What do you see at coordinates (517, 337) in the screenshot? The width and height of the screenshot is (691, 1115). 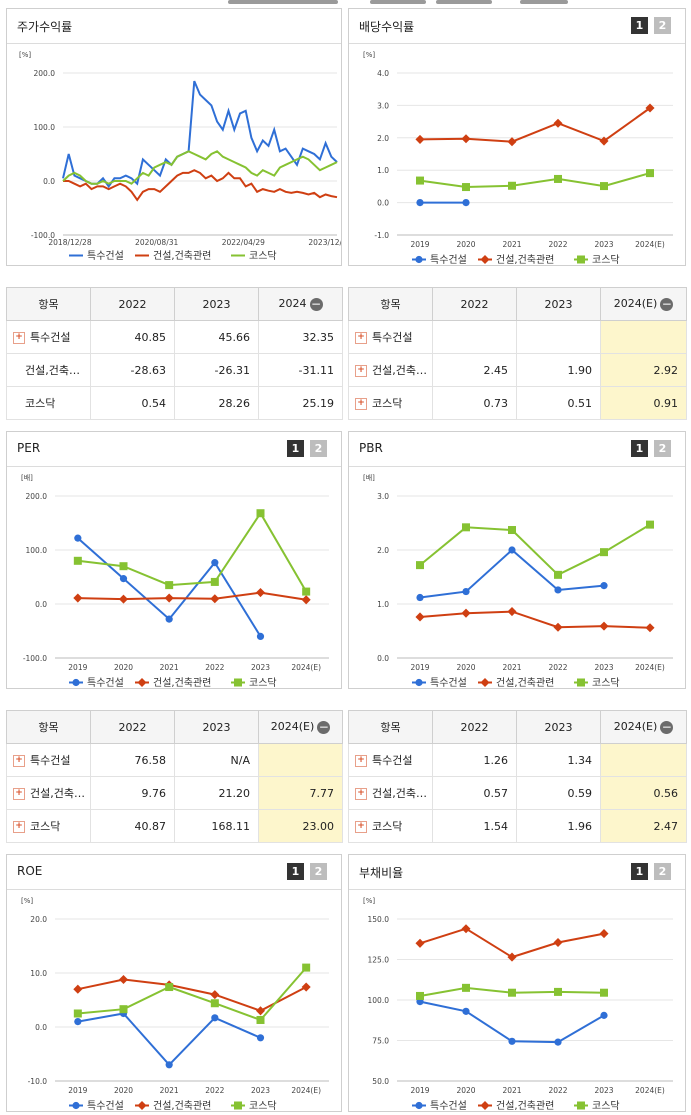 I see `table-row: + 특수건설` at bounding box center [517, 337].